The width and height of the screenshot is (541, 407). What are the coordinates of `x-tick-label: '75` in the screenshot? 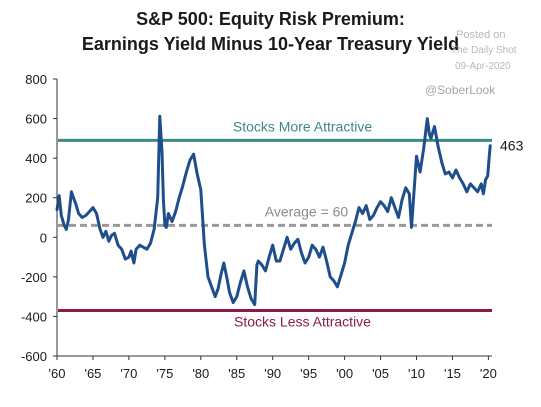 It's located at (164, 373).